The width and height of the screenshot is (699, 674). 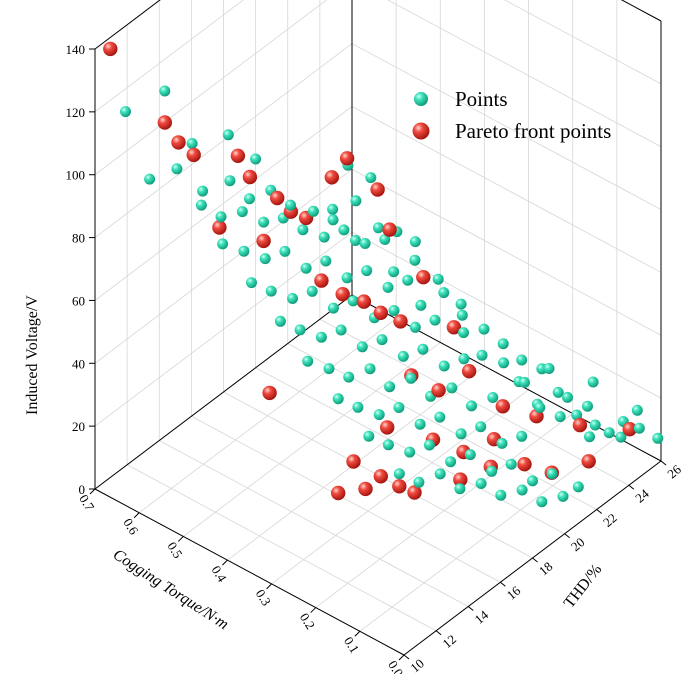 I want to click on z-axis-title: Induced Voltage/V, so click(x=32, y=355).